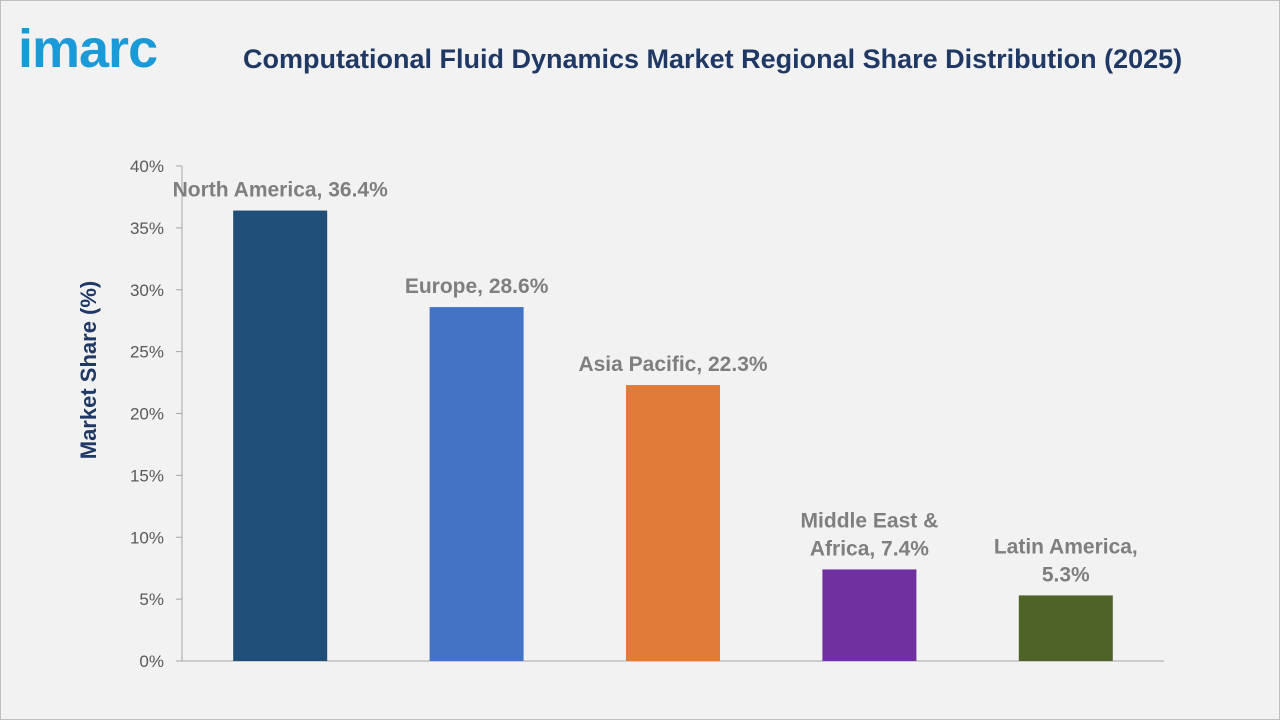  I want to click on y-tick-label: 25%, so click(147, 352).